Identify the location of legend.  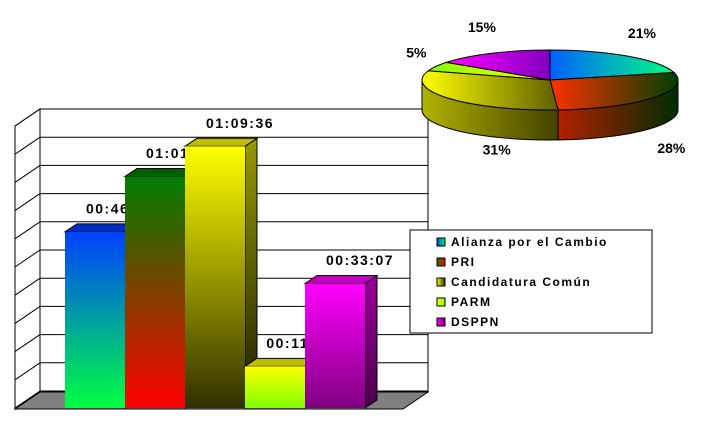
(531, 281).